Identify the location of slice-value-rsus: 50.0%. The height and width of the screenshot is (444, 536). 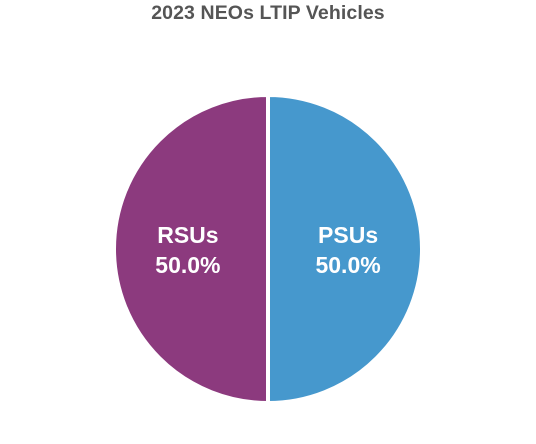
(187, 265).